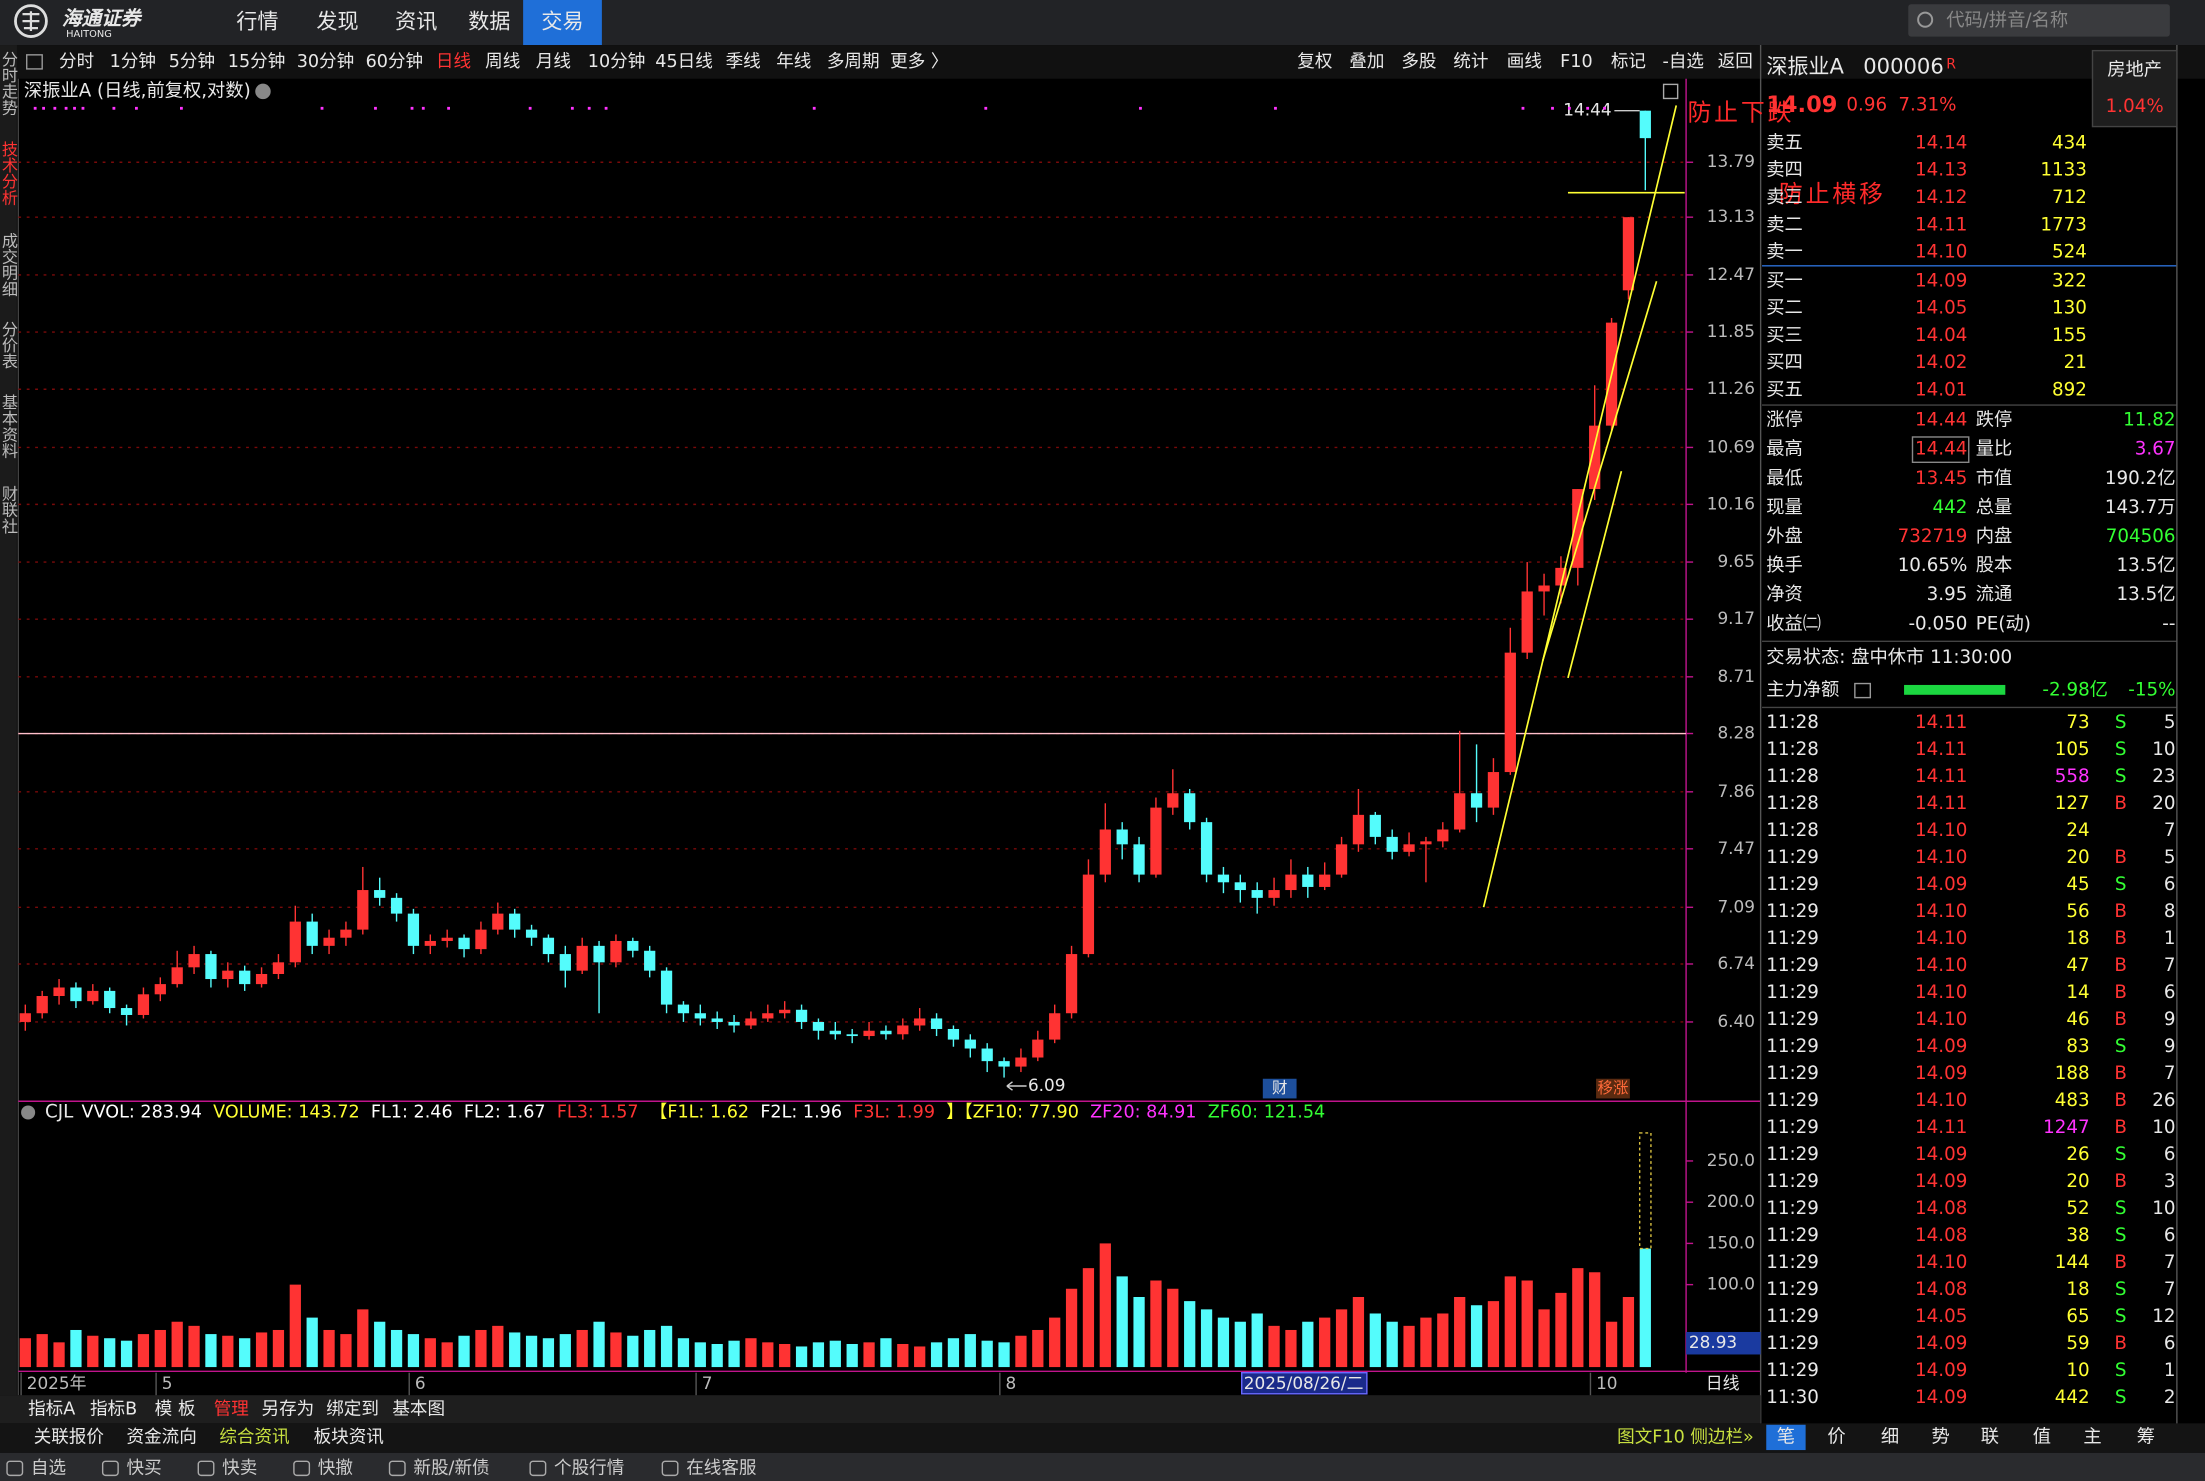 This screenshot has height=1481, width=2205. Describe the element at coordinates (502, 62) in the screenshot. I see `period-item: 周线` at that location.